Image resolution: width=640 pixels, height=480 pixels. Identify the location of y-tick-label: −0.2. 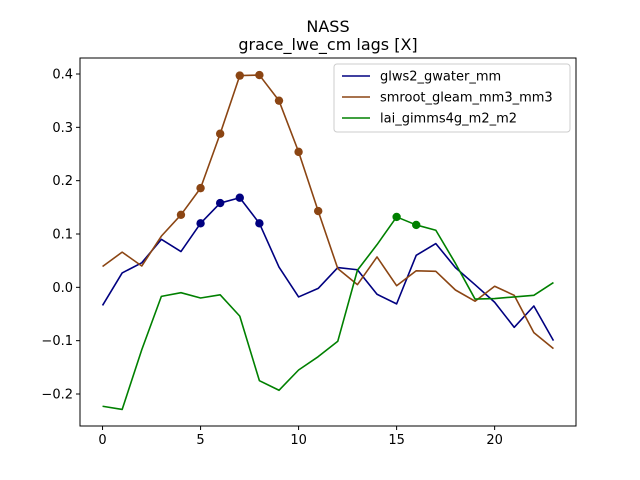
(57, 395).